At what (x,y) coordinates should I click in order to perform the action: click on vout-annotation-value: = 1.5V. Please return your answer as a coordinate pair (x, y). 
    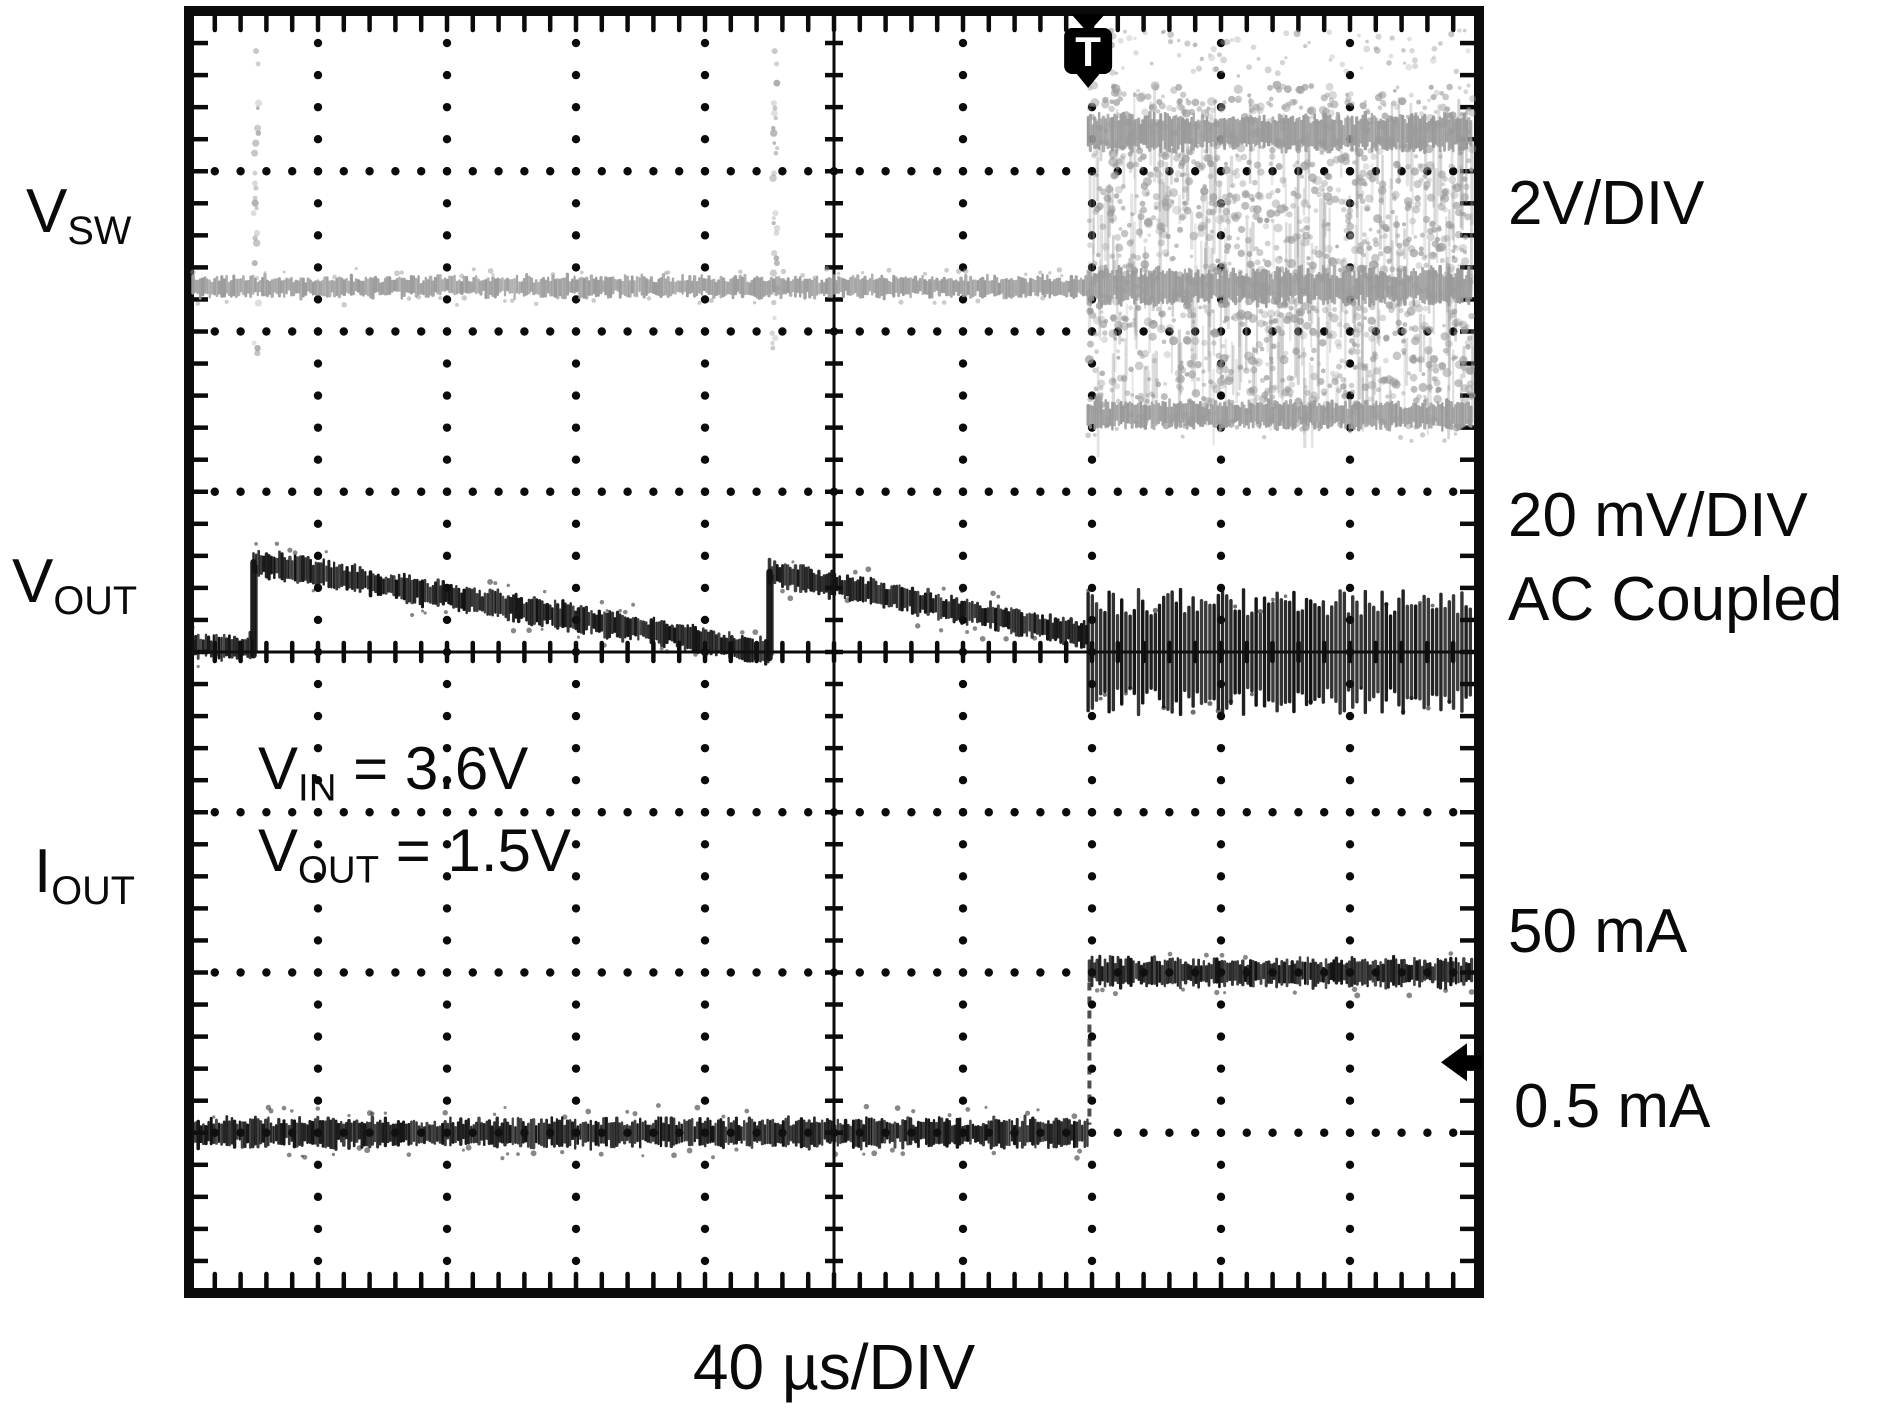
    Looking at the image, I should click on (475, 850).